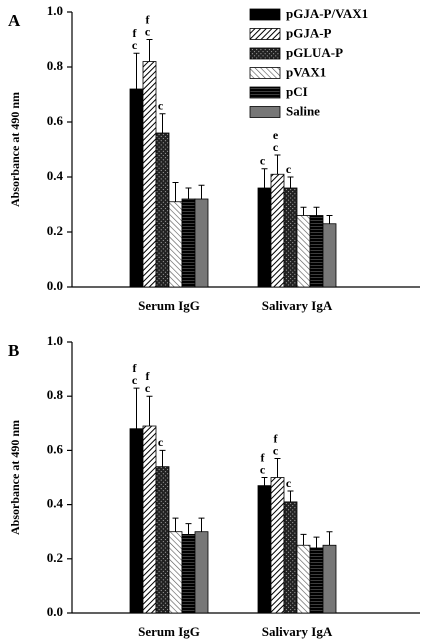 The height and width of the screenshot is (643, 430). What do you see at coordinates (13, 350) in the screenshot?
I see `panel-label: B` at bounding box center [13, 350].